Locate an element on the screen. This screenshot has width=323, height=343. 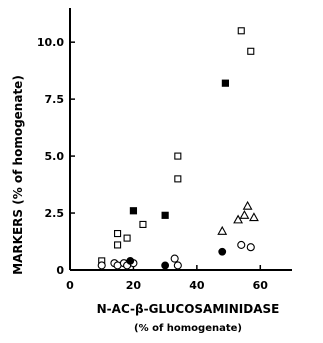
y-tick-label: 5.0 is located at coordinates (55, 156).